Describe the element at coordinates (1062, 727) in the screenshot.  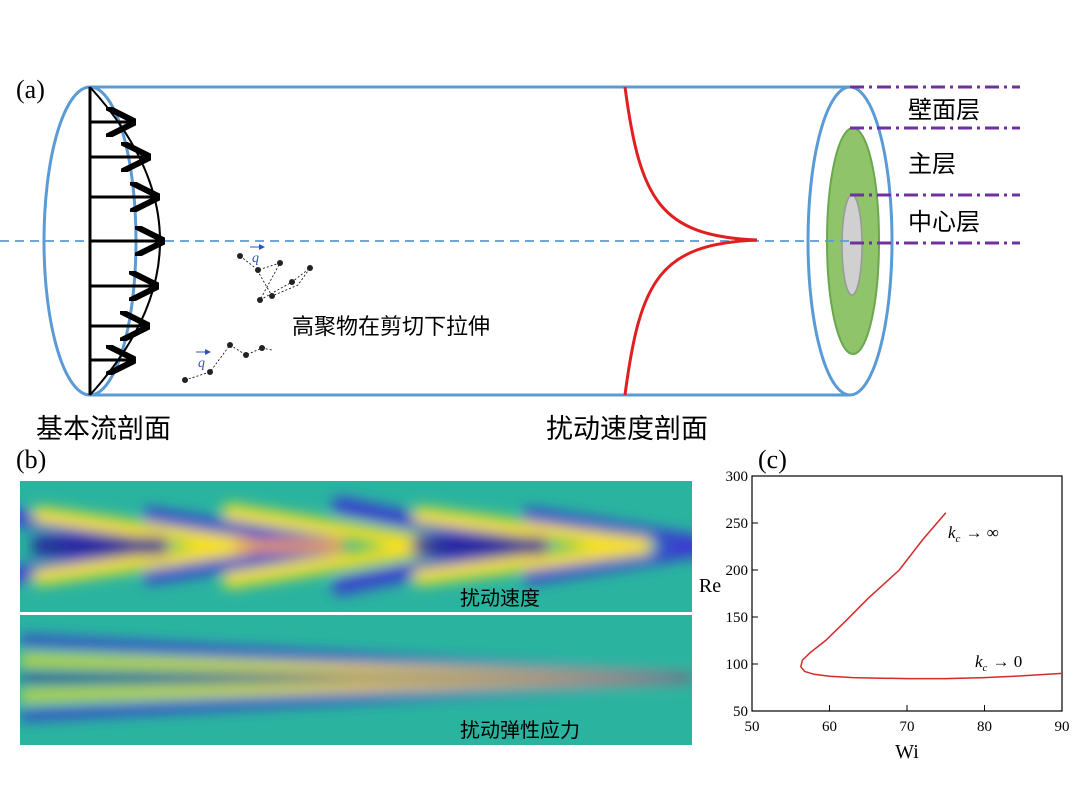
I see `x-tick-label: 90` at that location.